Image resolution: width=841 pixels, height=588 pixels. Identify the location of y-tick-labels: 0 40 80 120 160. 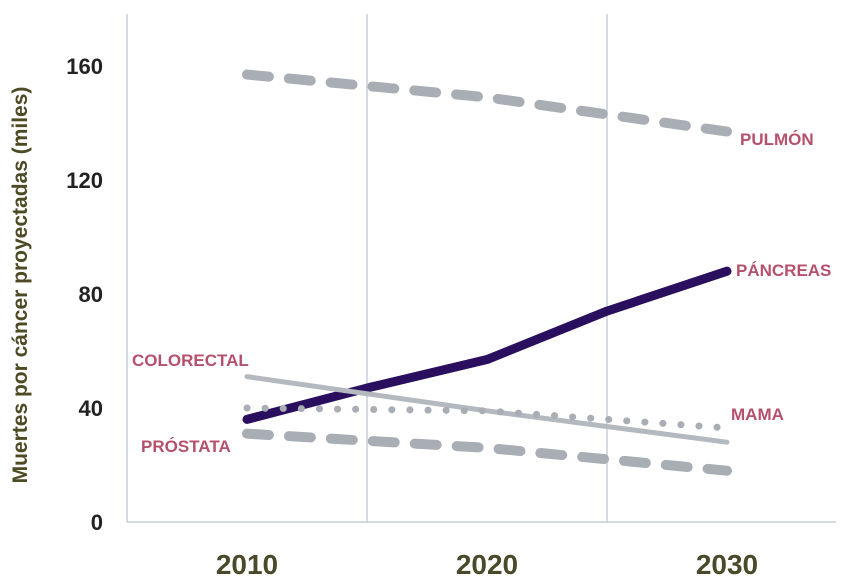
(84, 294).